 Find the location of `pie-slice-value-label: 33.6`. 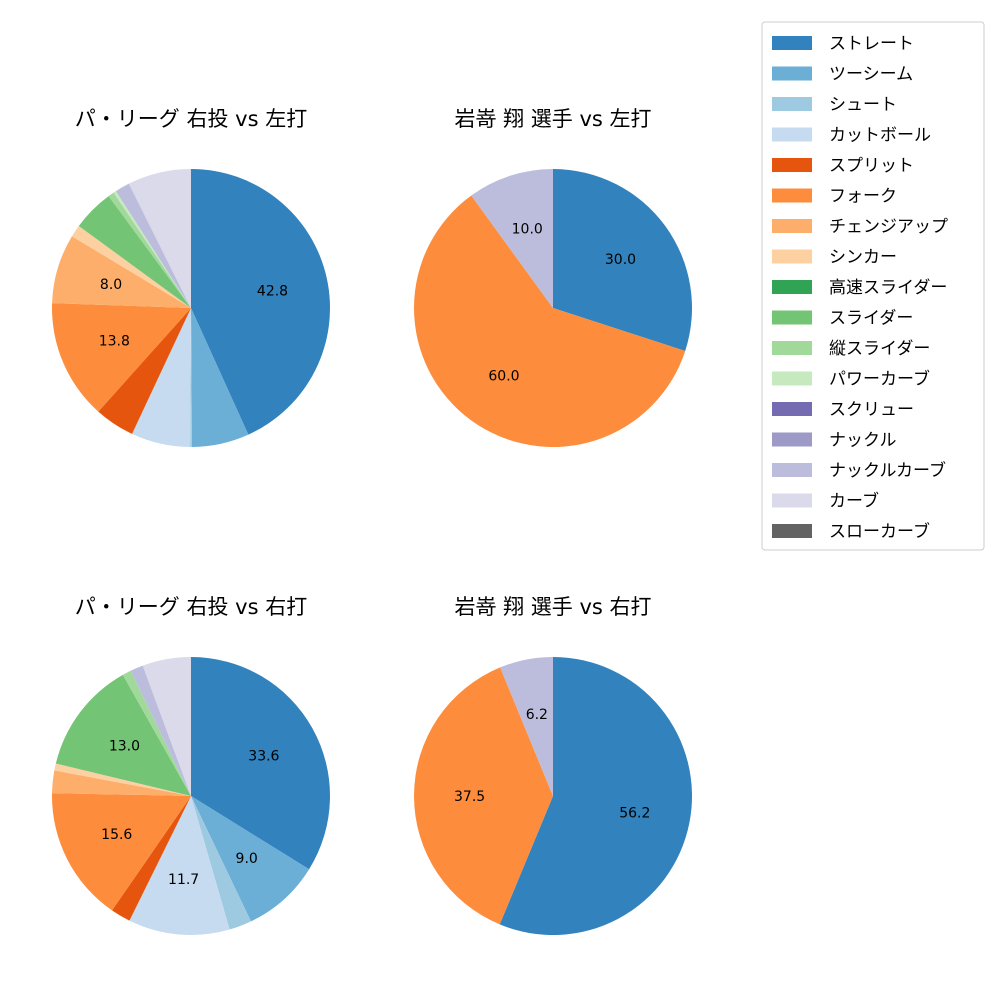

pie-slice-value-label: 33.6 is located at coordinates (263, 756).